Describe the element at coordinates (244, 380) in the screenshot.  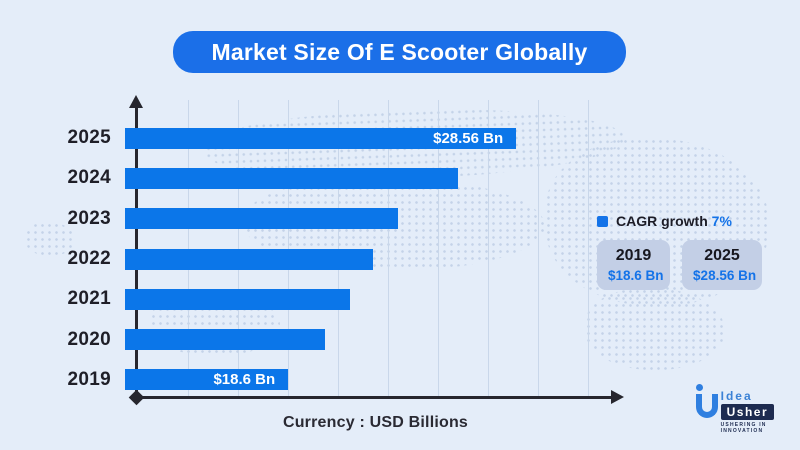
I see `bar-value-label-2019: $18.6 Bn` at that location.